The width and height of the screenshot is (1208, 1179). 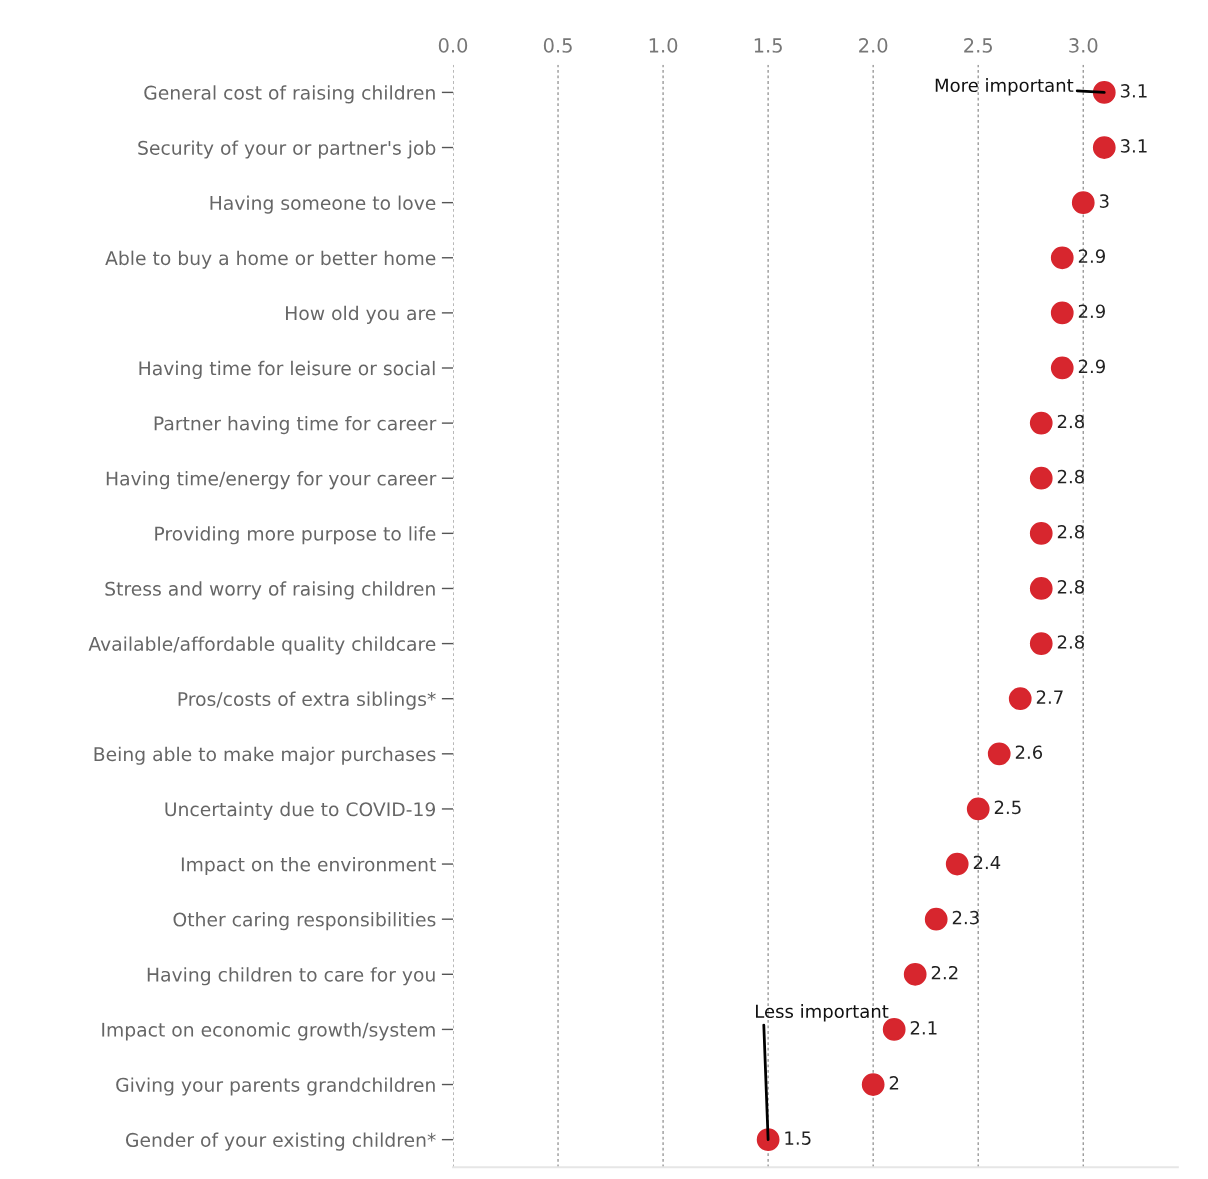 I want to click on y-tick-label: Having time/energy for your career, so click(x=271, y=480).